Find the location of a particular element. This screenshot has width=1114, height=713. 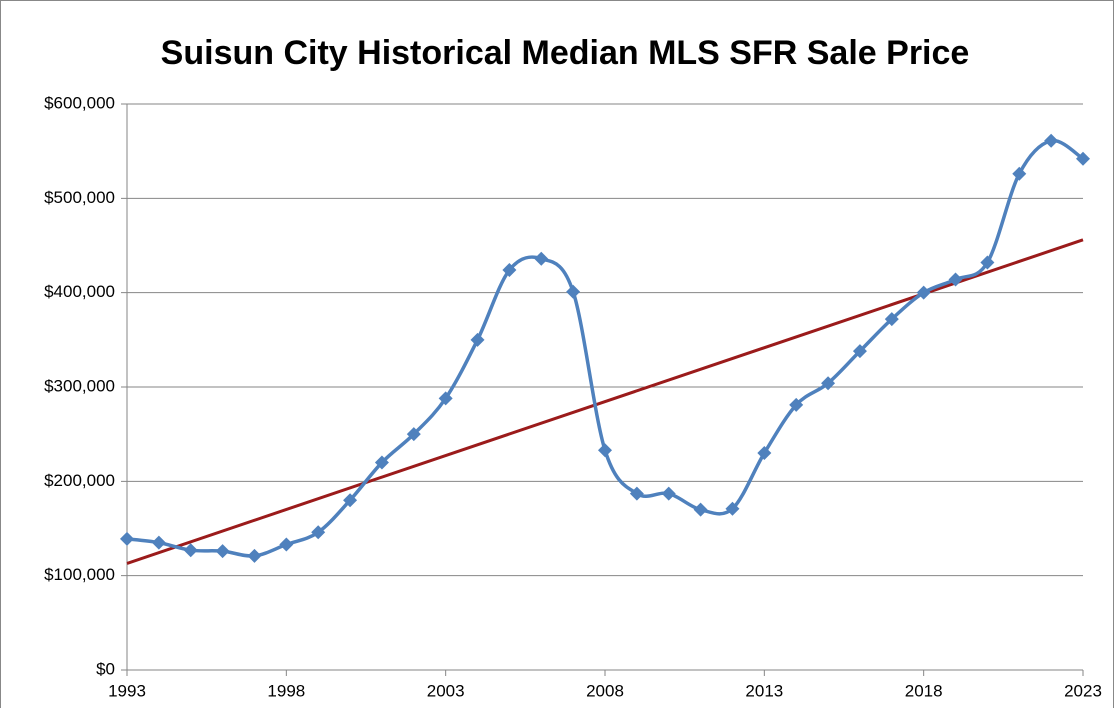

y-tick-label: $200,000 is located at coordinates (79, 480).